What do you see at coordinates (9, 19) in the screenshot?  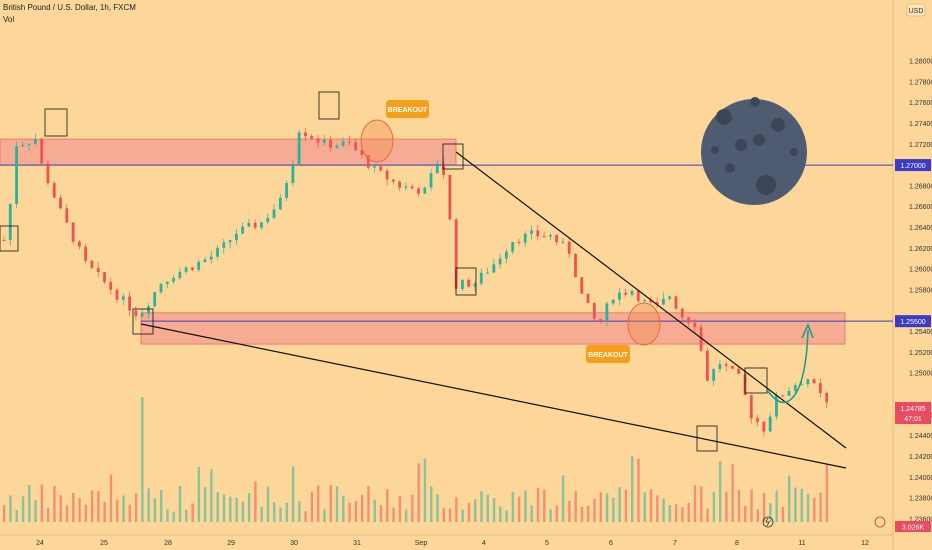 I see `volume-indicator-label: Vol` at bounding box center [9, 19].